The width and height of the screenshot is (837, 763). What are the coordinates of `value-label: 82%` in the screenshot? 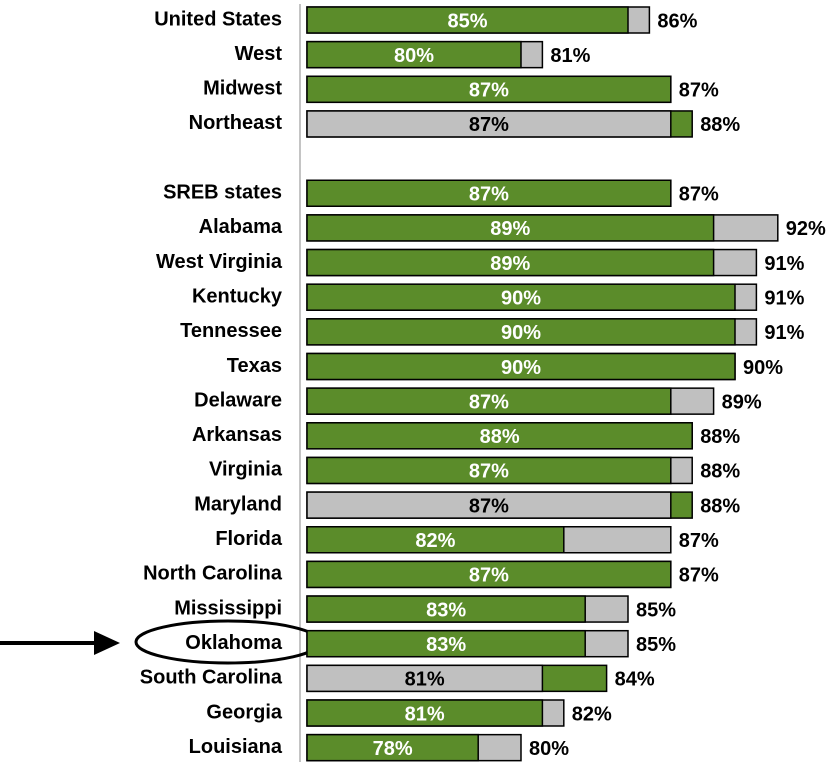 It's located at (435, 541).